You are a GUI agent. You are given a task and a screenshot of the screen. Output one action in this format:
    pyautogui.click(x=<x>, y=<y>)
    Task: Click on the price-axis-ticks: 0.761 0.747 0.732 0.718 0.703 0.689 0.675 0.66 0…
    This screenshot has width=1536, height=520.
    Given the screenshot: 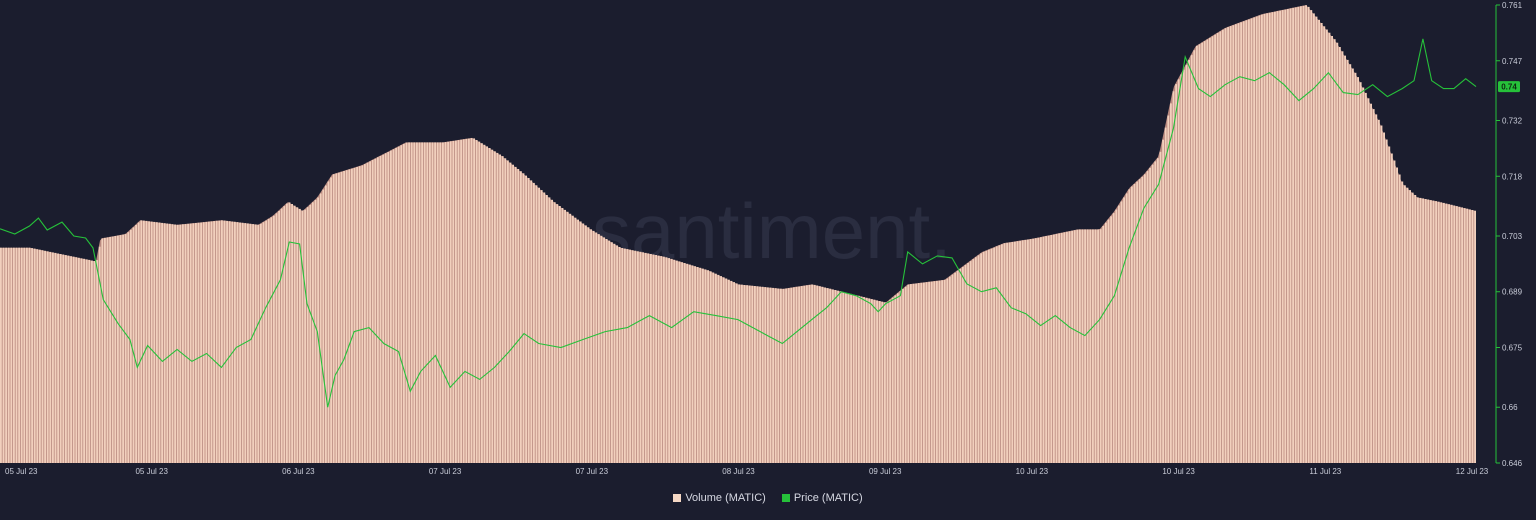 What is the action you would take?
    pyautogui.click(x=1509, y=234)
    